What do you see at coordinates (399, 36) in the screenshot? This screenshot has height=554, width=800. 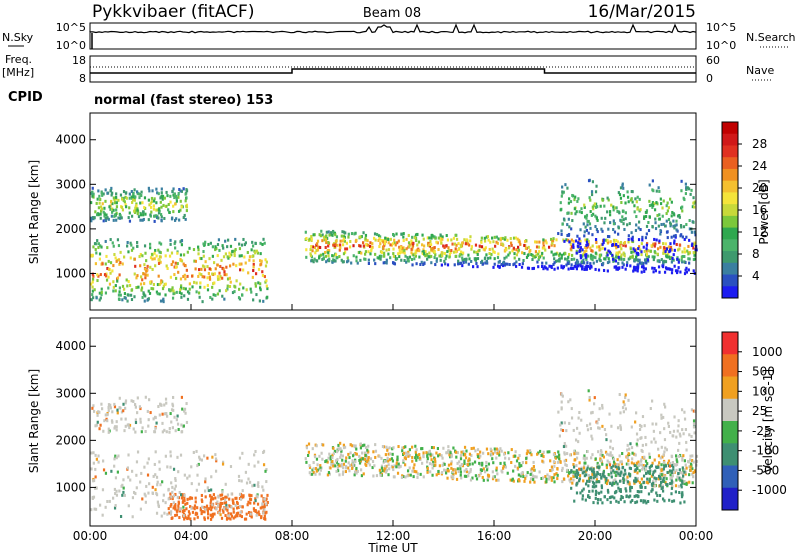 I see `nsky-panel: N.Sky 10^5 10^0 10^5 10^0 N.Search` at bounding box center [399, 36].